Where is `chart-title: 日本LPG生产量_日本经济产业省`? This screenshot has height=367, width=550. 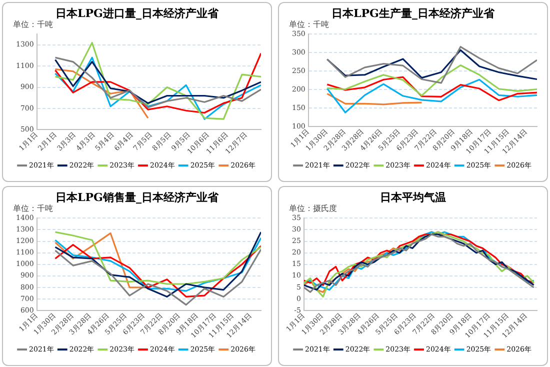 chart-title: 日本LPG生产量_日本经济产业省 is located at coordinates (413, 13).